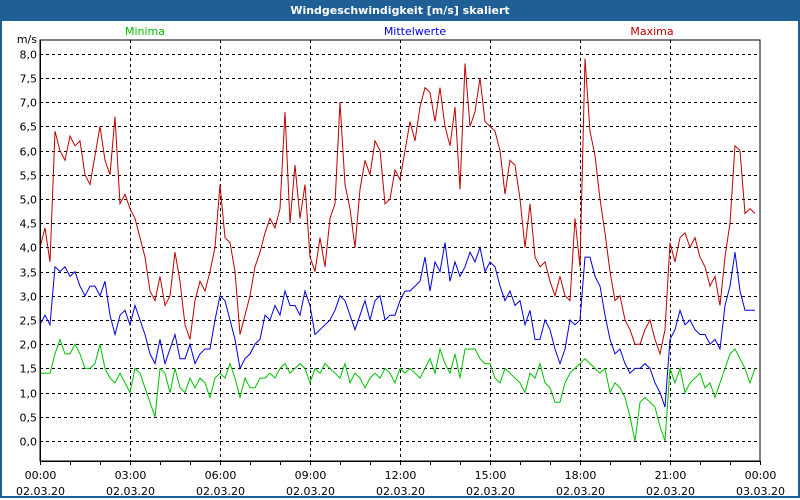  Describe the element at coordinates (29, 345) in the screenshot. I see `y-tick-label: 2,0` at that location.